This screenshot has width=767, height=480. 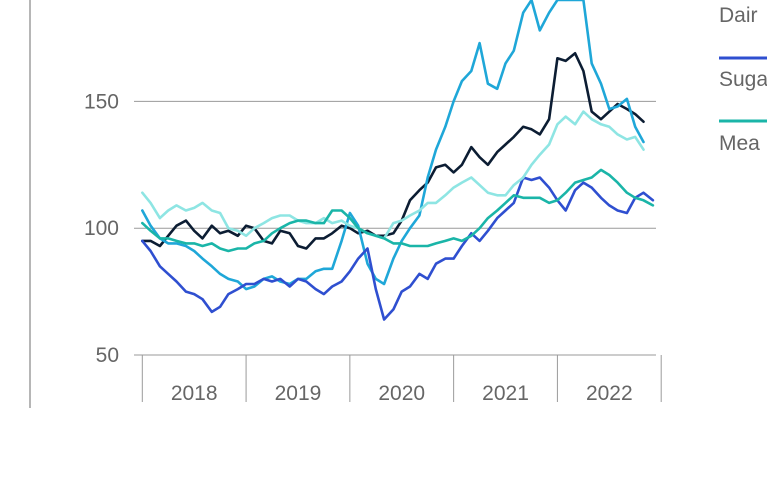 I want to click on legend-item-dair: Dair, so click(x=738, y=15).